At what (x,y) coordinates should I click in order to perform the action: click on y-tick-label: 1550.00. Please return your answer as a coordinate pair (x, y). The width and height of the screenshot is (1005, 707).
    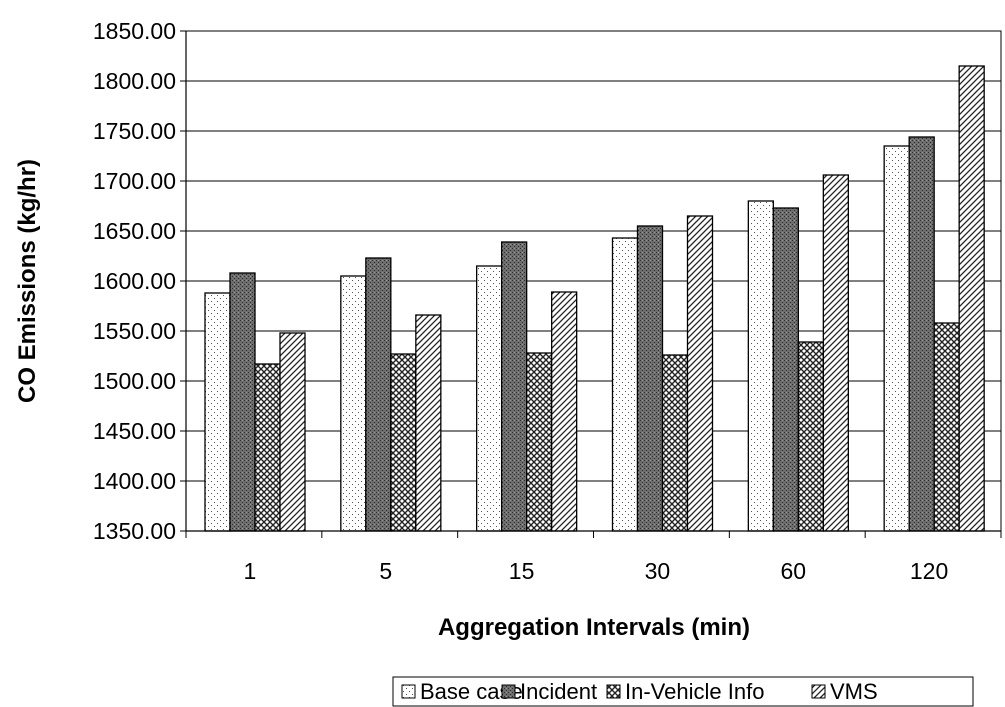
    Looking at the image, I should click on (134, 331).